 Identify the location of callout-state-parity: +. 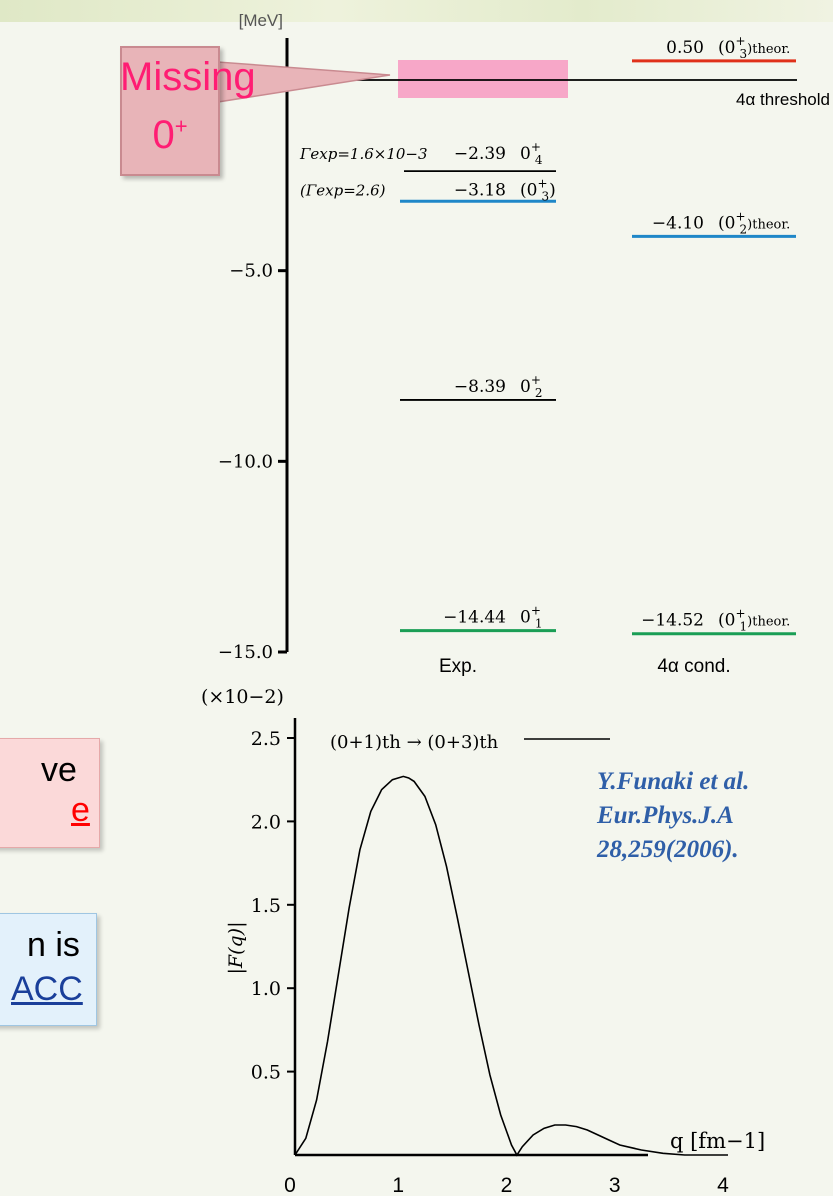
(181, 126).